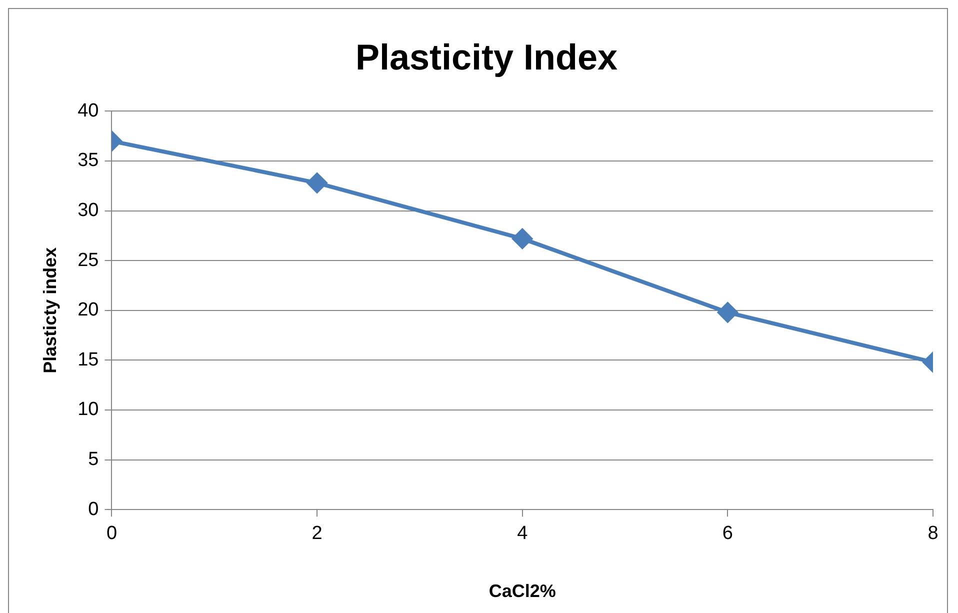 This screenshot has width=958, height=613. Describe the element at coordinates (88, 111) in the screenshot. I see `y-tick-label: 40` at that location.